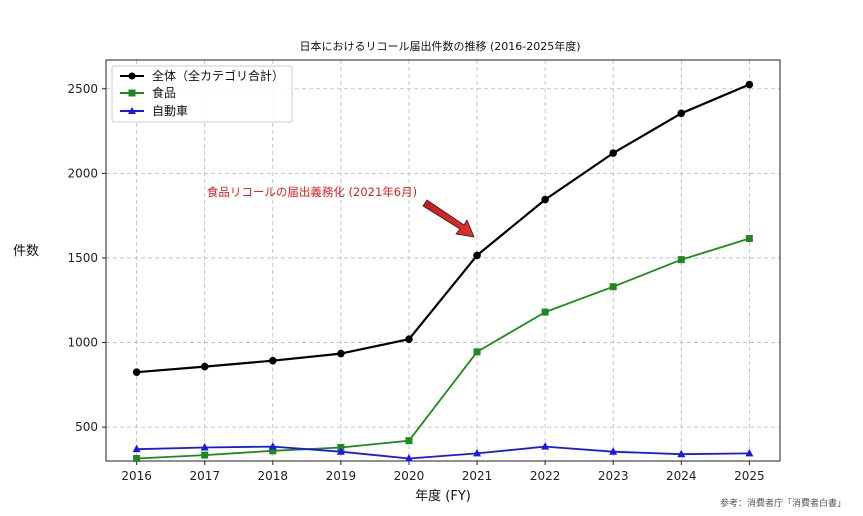 This screenshot has width=863, height=516. I want to click on x-tick-label: 2020, so click(409, 476).